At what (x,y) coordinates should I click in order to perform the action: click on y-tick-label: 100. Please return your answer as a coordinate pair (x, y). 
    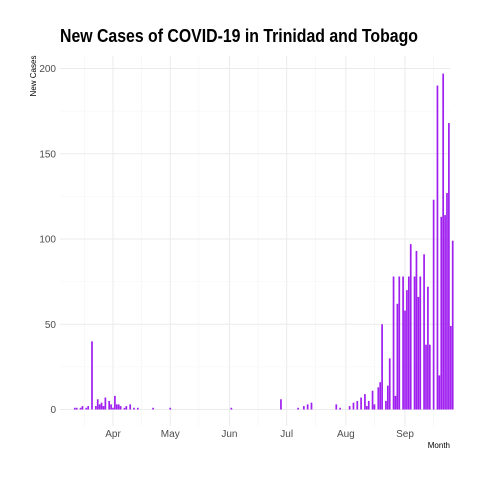
    Looking at the image, I should click on (47, 240).